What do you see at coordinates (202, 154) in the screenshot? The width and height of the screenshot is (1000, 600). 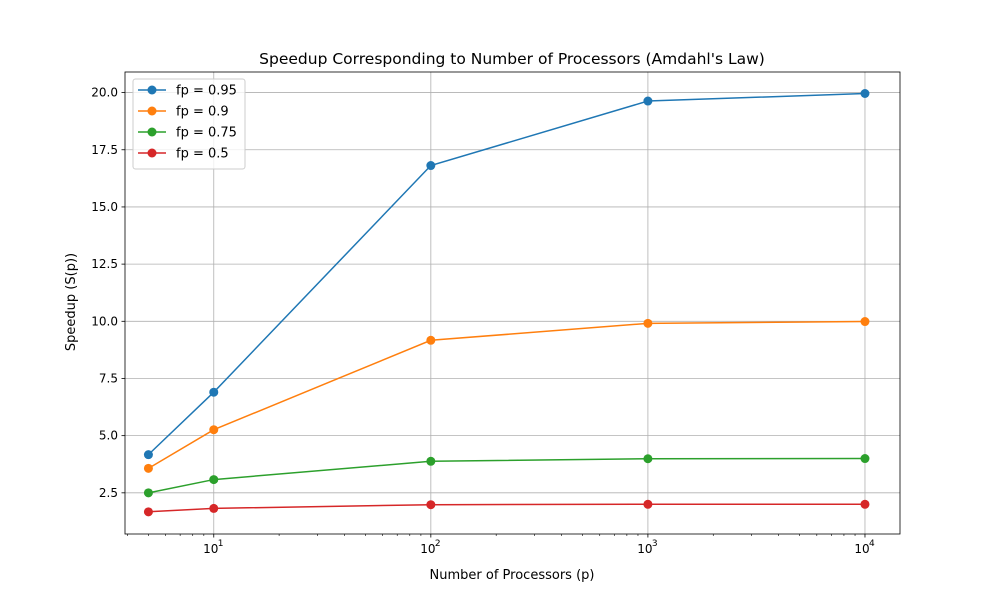 I see `legend-label: fp = 0.5` at bounding box center [202, 154].